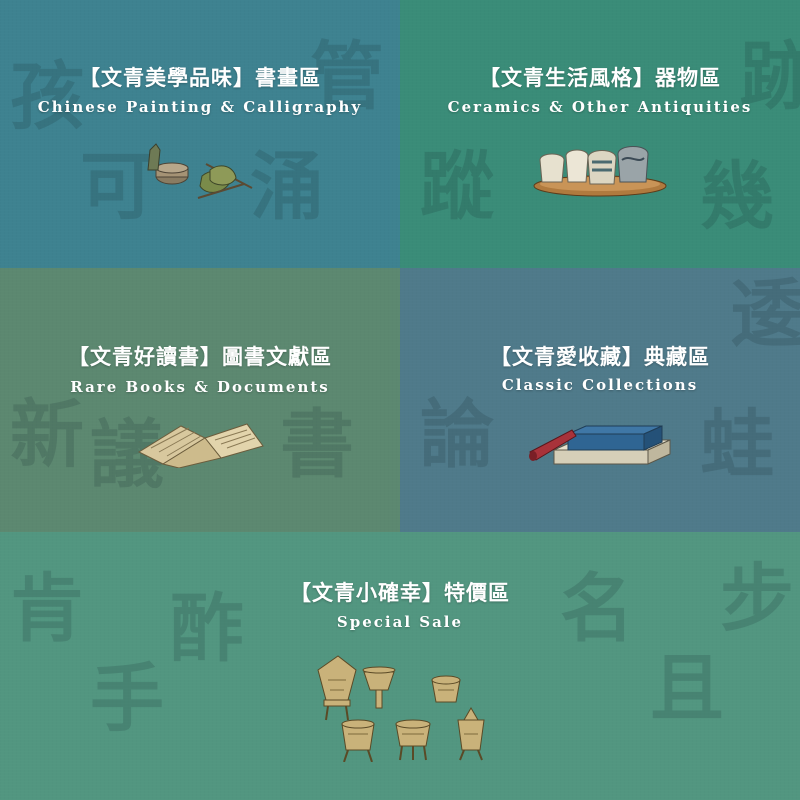 The image size is (800, 800). What do you see at coordinates (117, 187) in the screenshot?
I see `calligraphy-texture: 可` at bounding box center [117, 187].